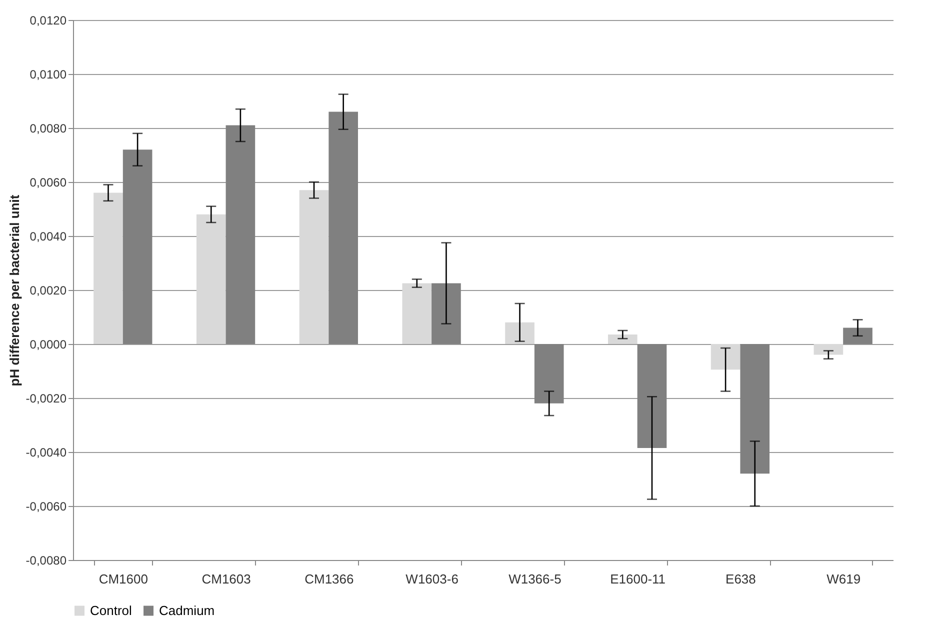 The width and height of the screenshot is (949, 638). I want to click on y-tick-label: 0,0040, so click(48, 237).